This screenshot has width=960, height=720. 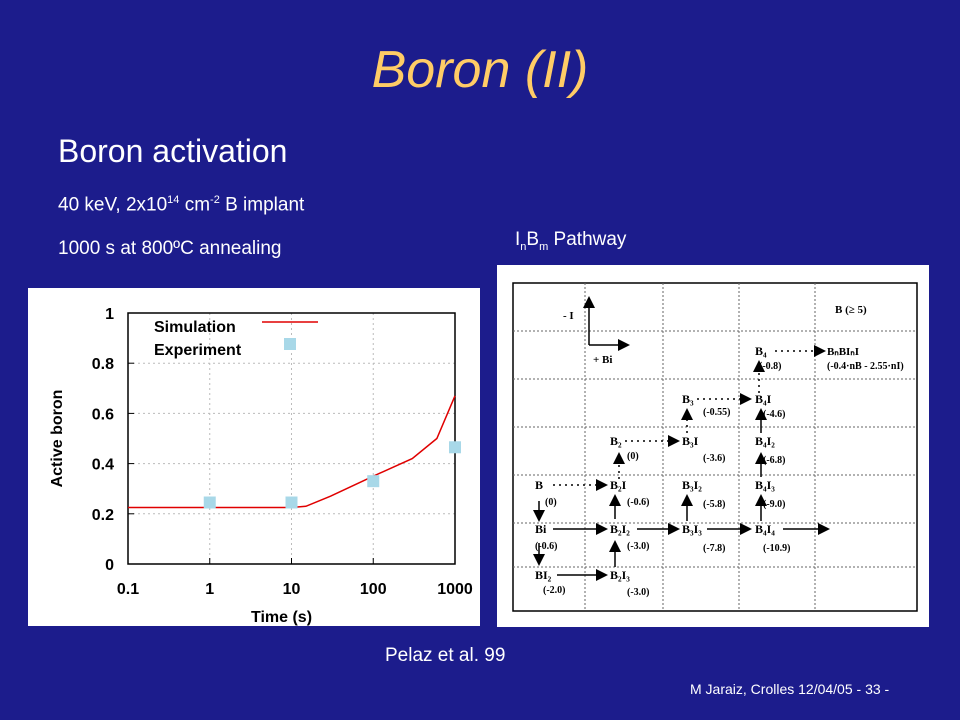 I want to click on footer: M Jaraiz, Crolles 12/04/05 - 33 -, so click(x=790, y=689).